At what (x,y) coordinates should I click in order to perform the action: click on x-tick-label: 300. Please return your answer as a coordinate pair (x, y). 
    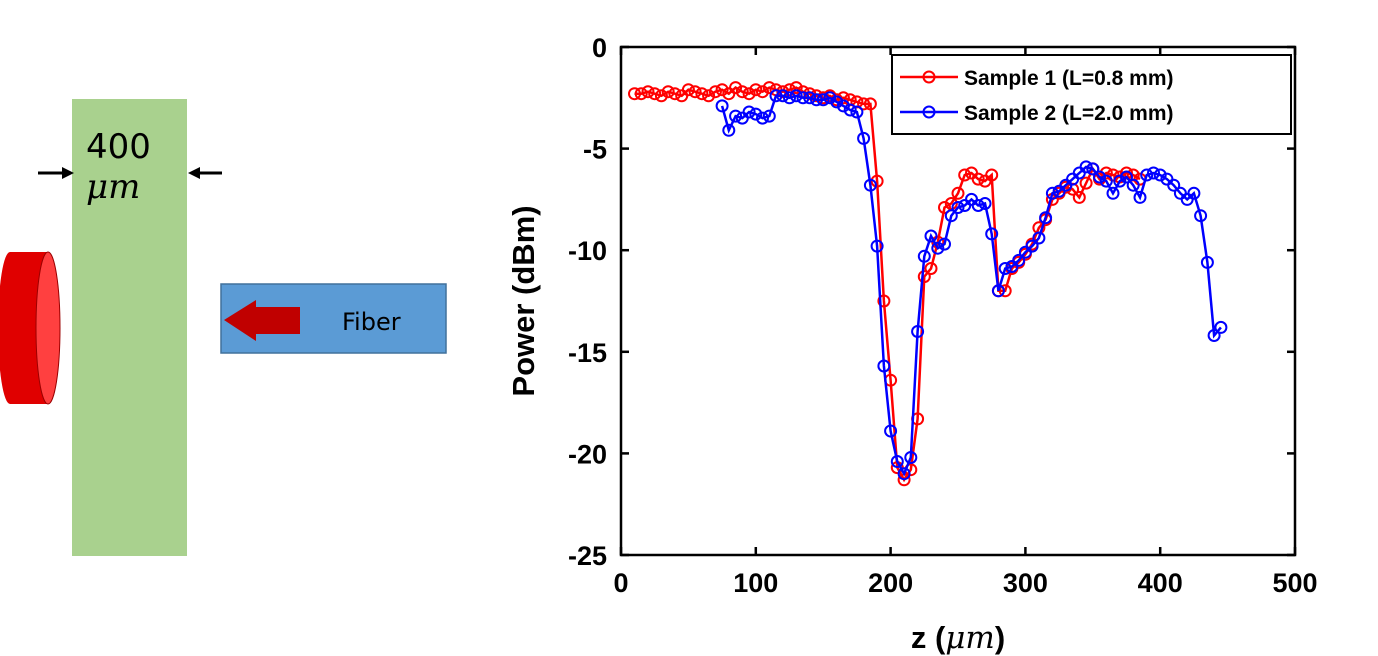
    Looking at the image, I should click on (1025, 583).